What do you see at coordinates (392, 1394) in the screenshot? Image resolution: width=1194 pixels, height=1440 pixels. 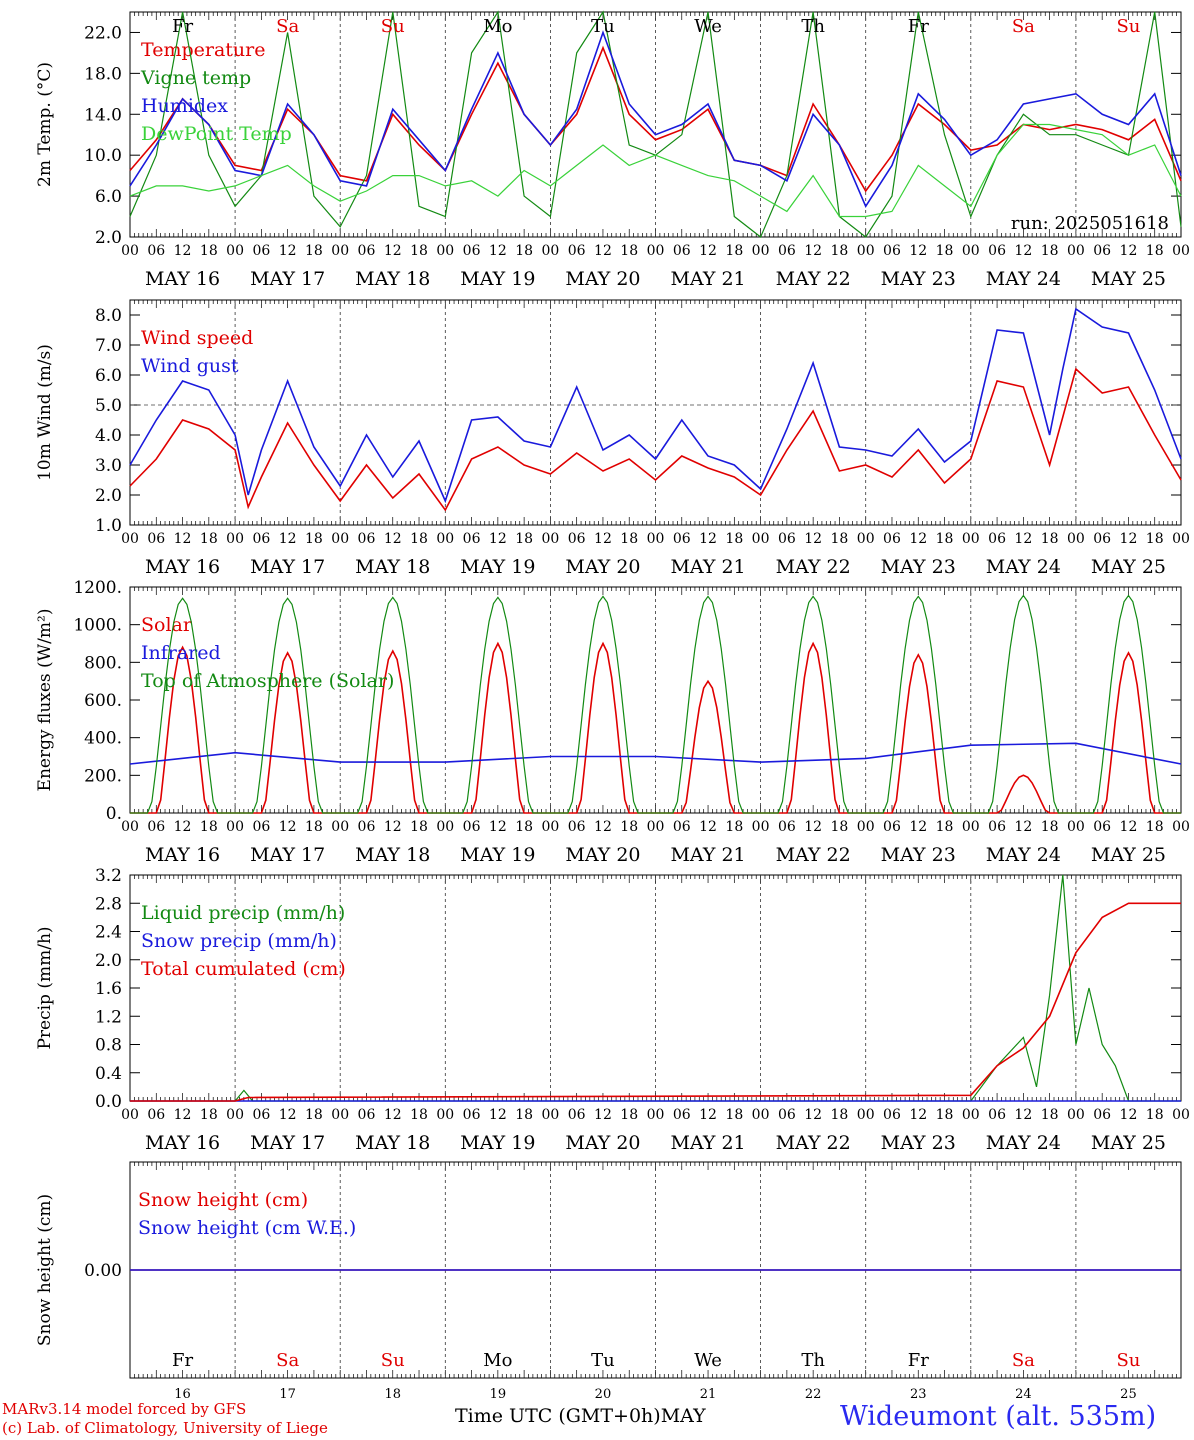 I see `day-number-label: 18` at bounding box center [392, 1394].